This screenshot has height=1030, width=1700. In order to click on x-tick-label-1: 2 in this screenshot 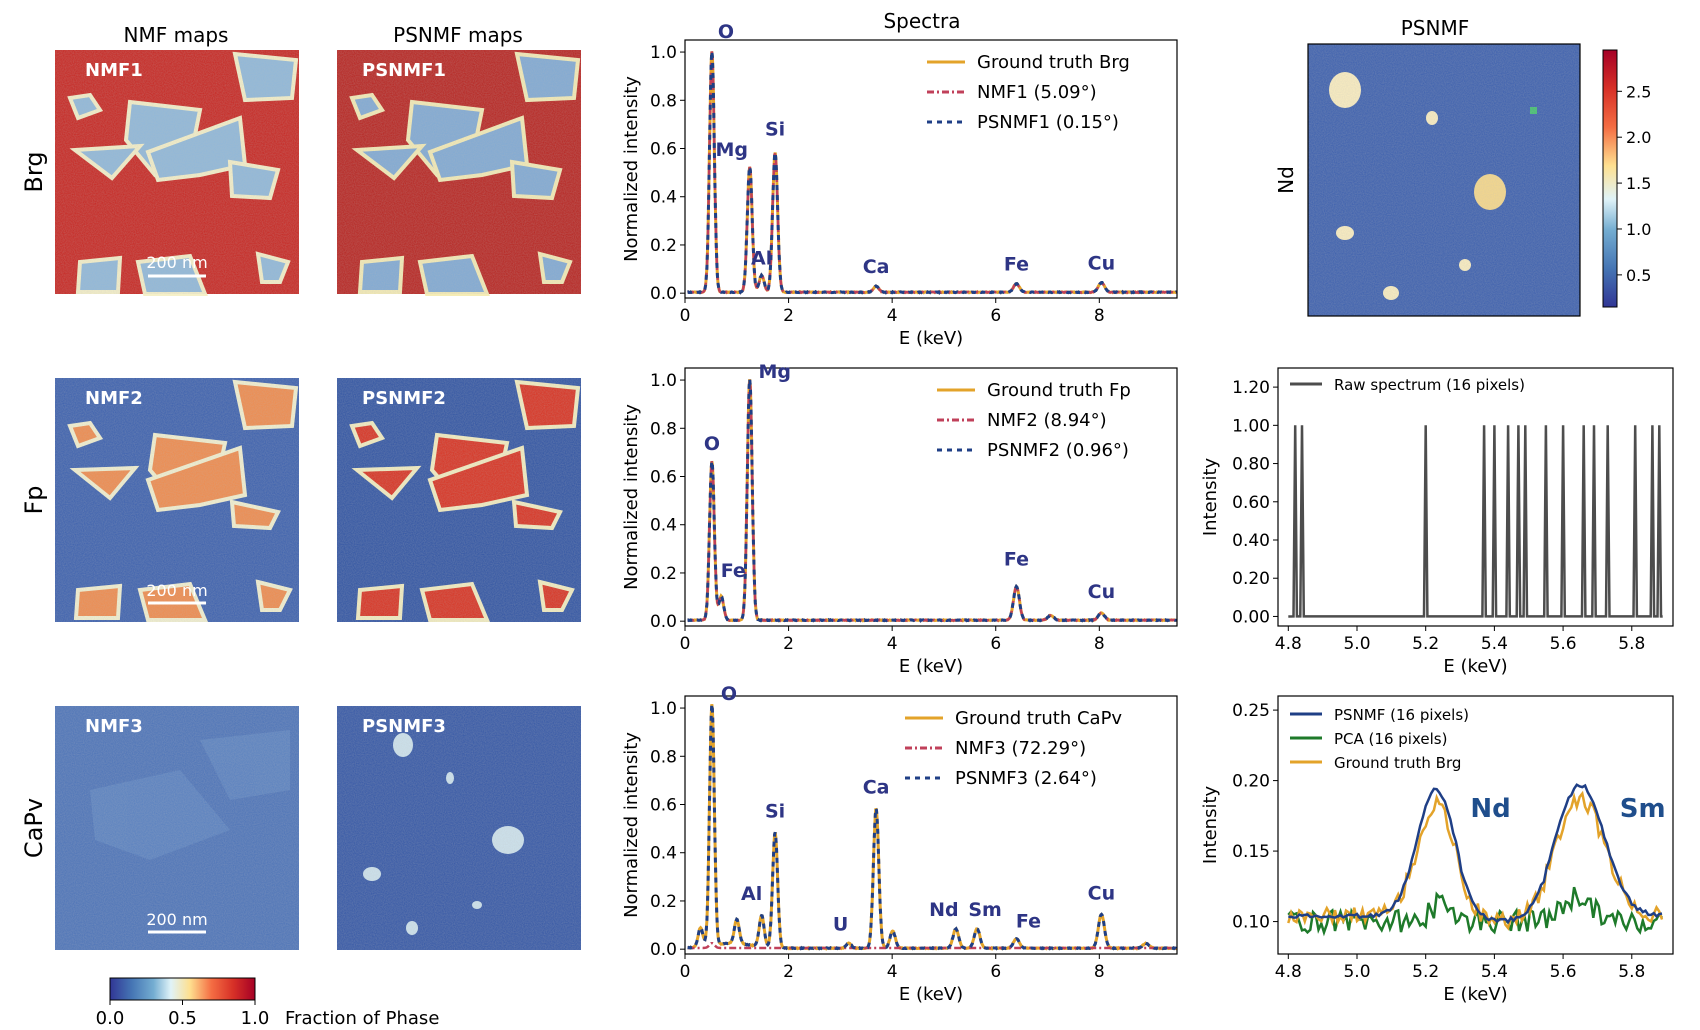, I will do `click(788, 972)`.